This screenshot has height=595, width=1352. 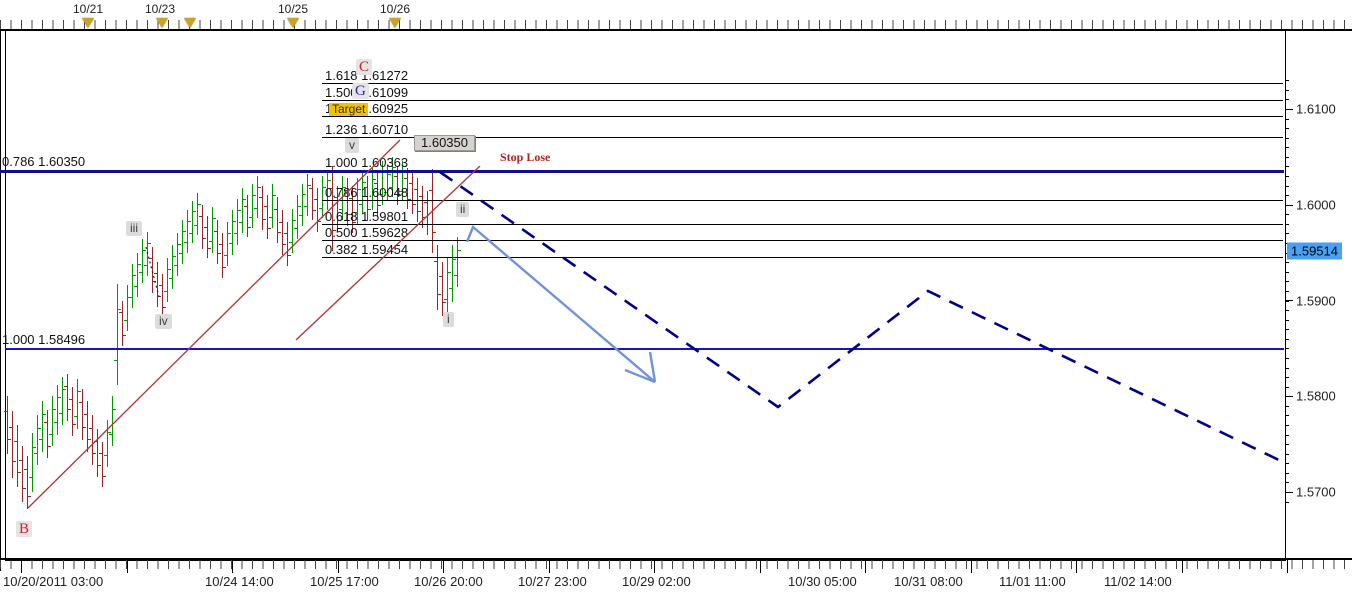 I want to click on wave-label-C: C, so click(x=364, y=67).